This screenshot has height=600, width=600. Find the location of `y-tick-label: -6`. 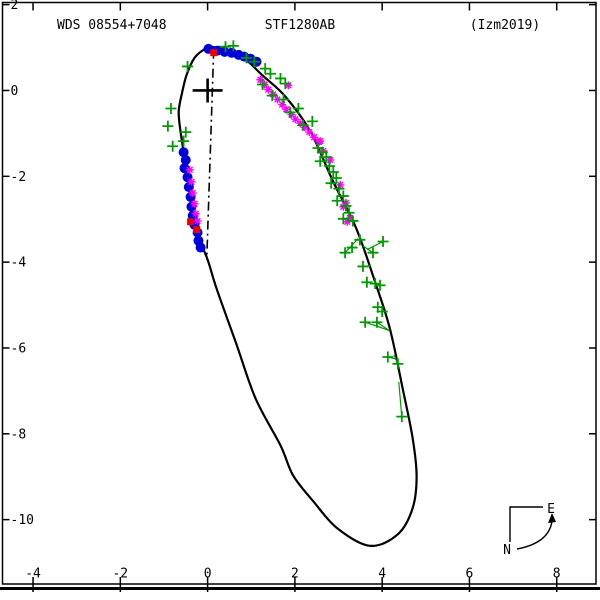

y-tick-label: -6 is located at coordinates (19, 348).